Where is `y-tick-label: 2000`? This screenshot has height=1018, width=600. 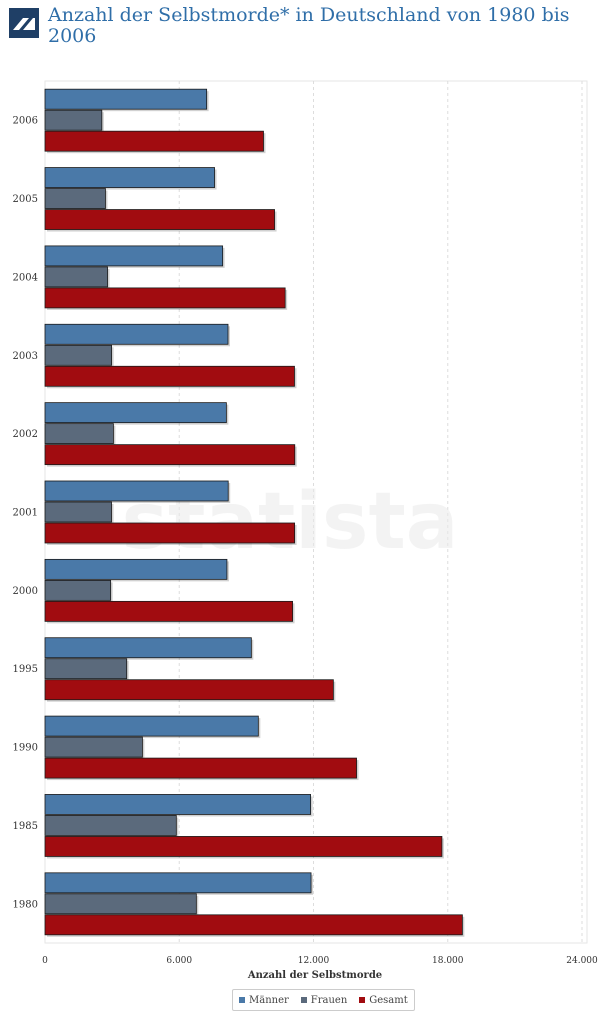 y-tick-label: 2000 is located at coordinates (25, 591).